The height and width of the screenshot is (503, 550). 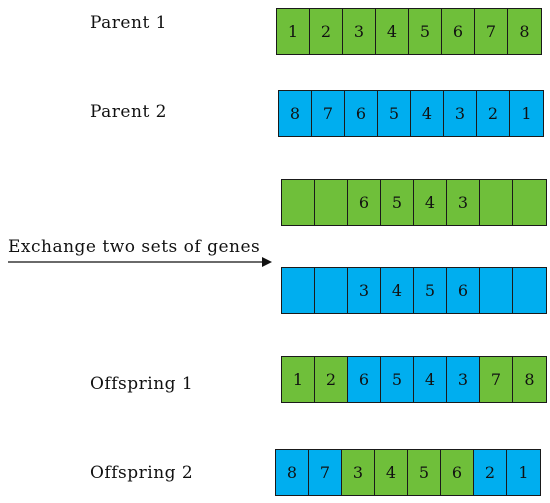 I want to click on exchange-label: Exchange two sets of genes, so click(x=134, y=247).